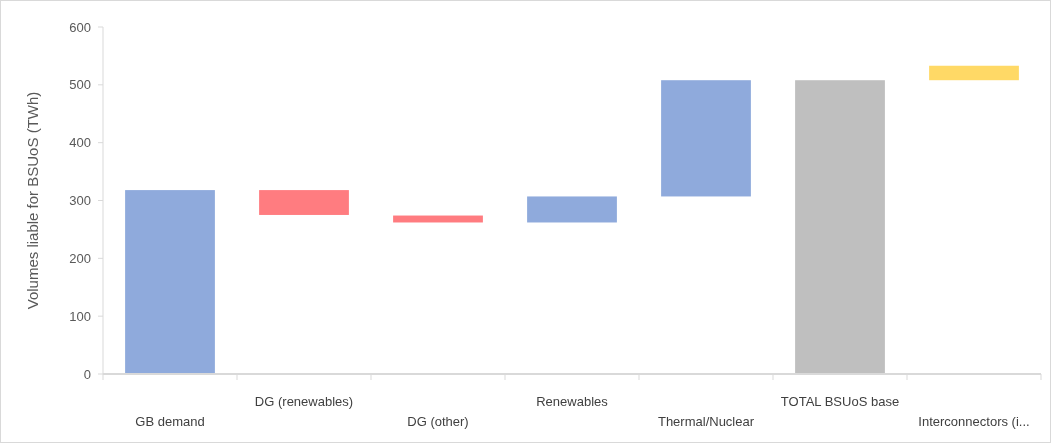 Image resolution: width=1051 pixels, height=443 pixels. What do you see at coordinates (80, 258) in the screenshot?
I see `y-tick-label: 200` at bounding box center [80, 258].